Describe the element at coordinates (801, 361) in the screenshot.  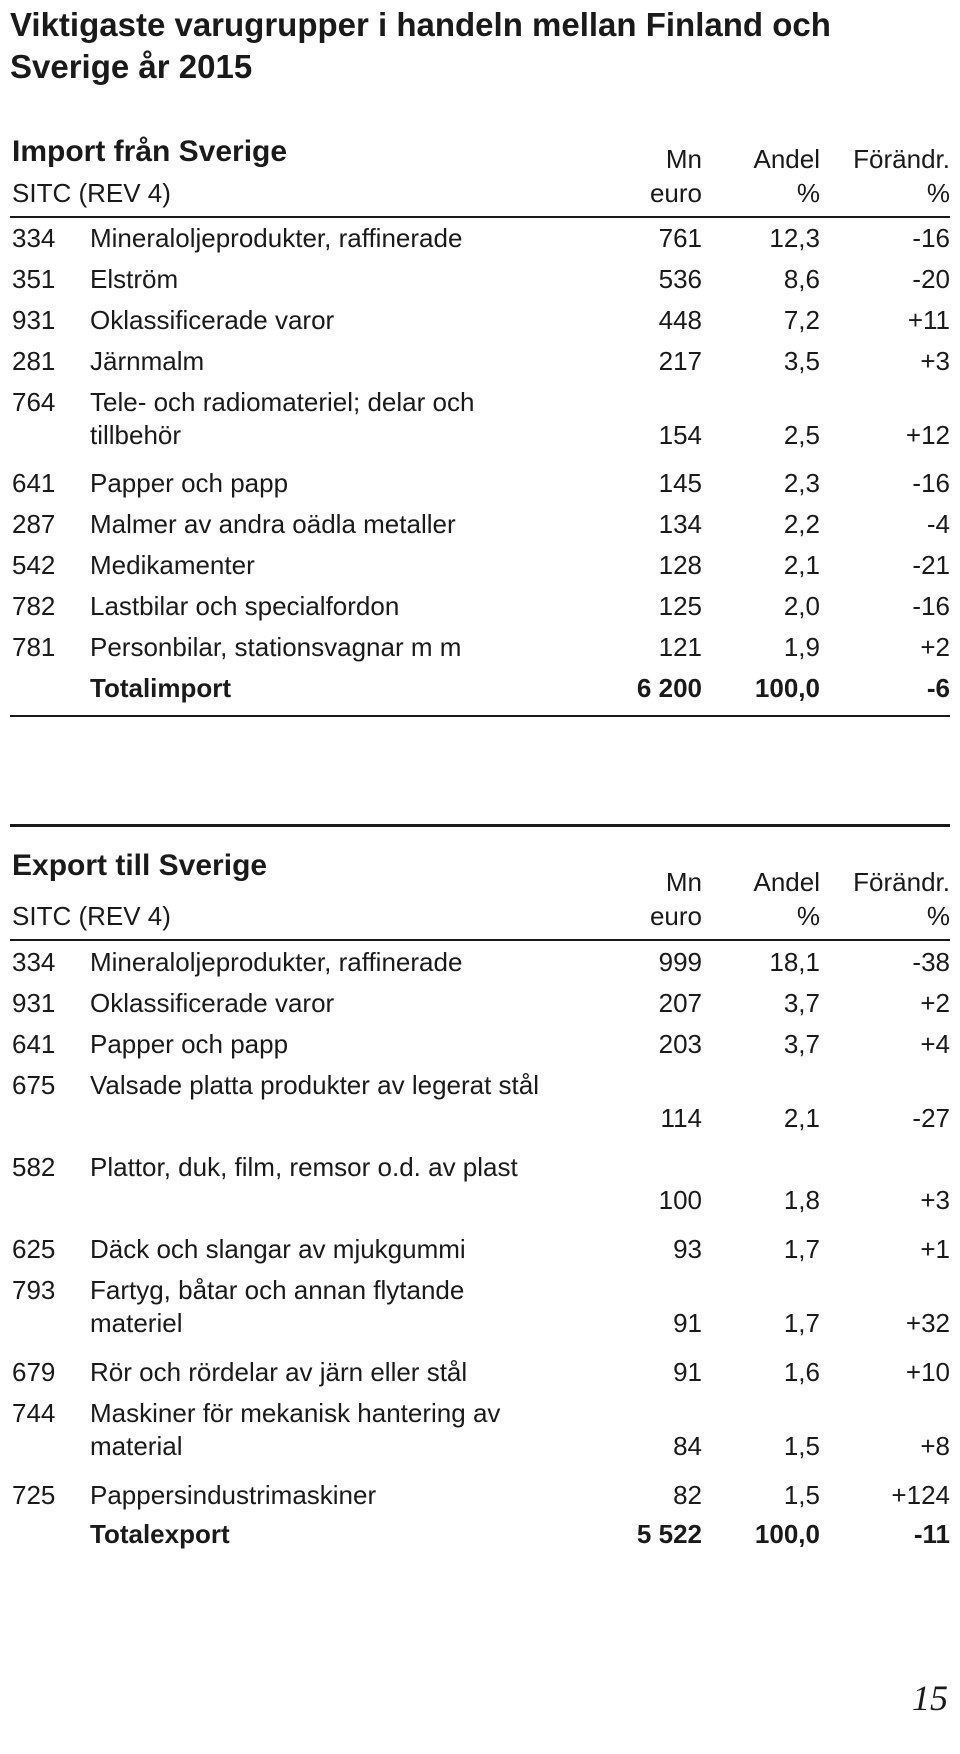
I see `value-share: 3,5` at that location.